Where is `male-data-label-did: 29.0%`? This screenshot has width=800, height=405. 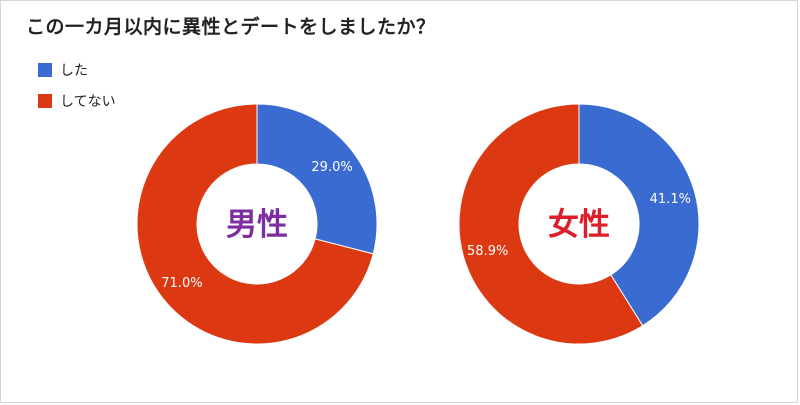
male-data-label-did: 29.0% is located at coordinates (331, 167).